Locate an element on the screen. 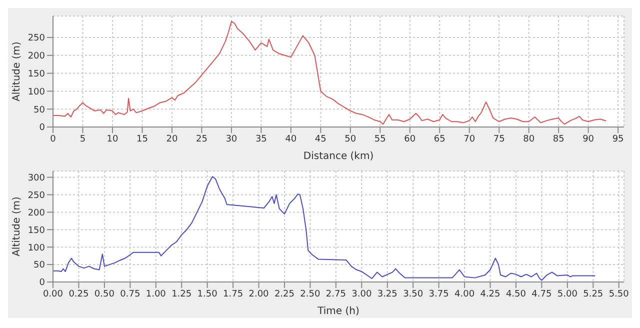 The image size is (640, 328). x-tick-label: 35 is located at coordinates (261, 139).